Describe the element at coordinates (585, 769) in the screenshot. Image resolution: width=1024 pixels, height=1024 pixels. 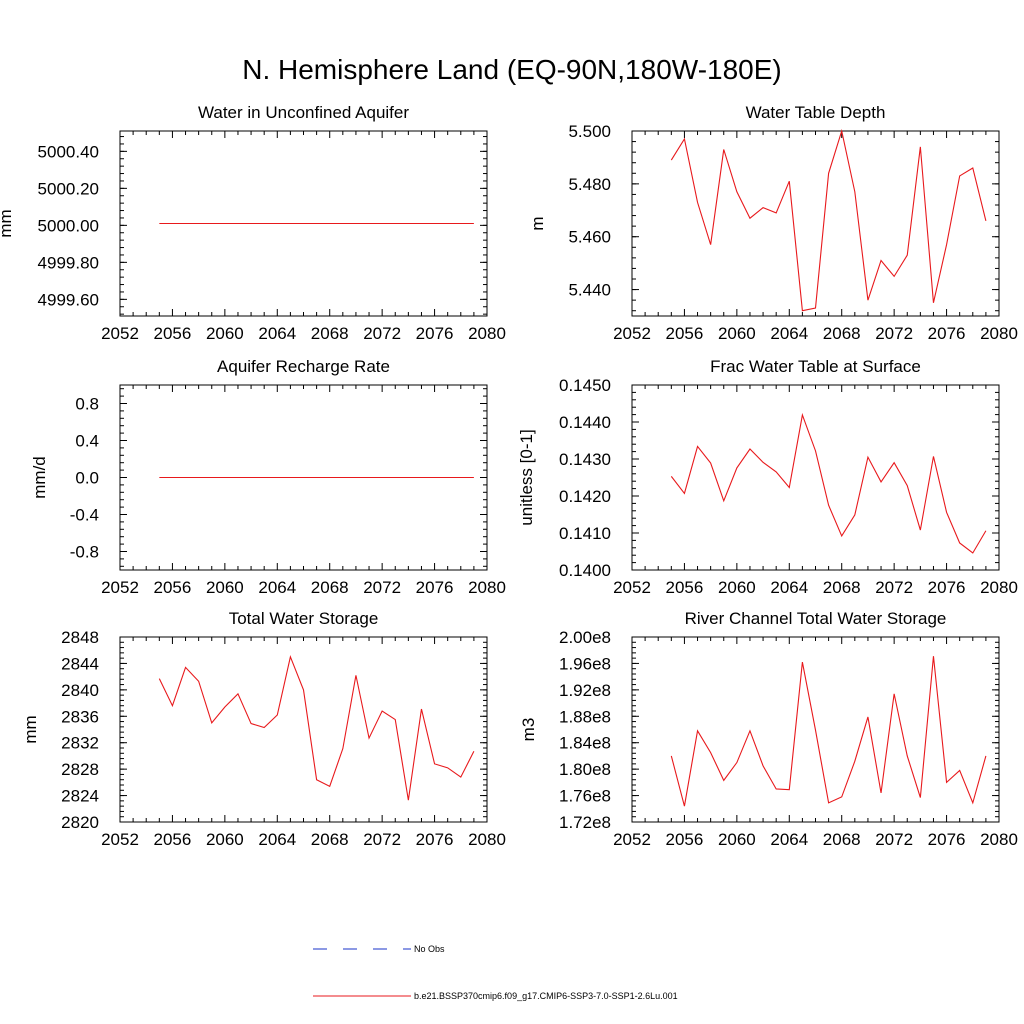
I see `y-tick-label: 1.80e8` at that location.